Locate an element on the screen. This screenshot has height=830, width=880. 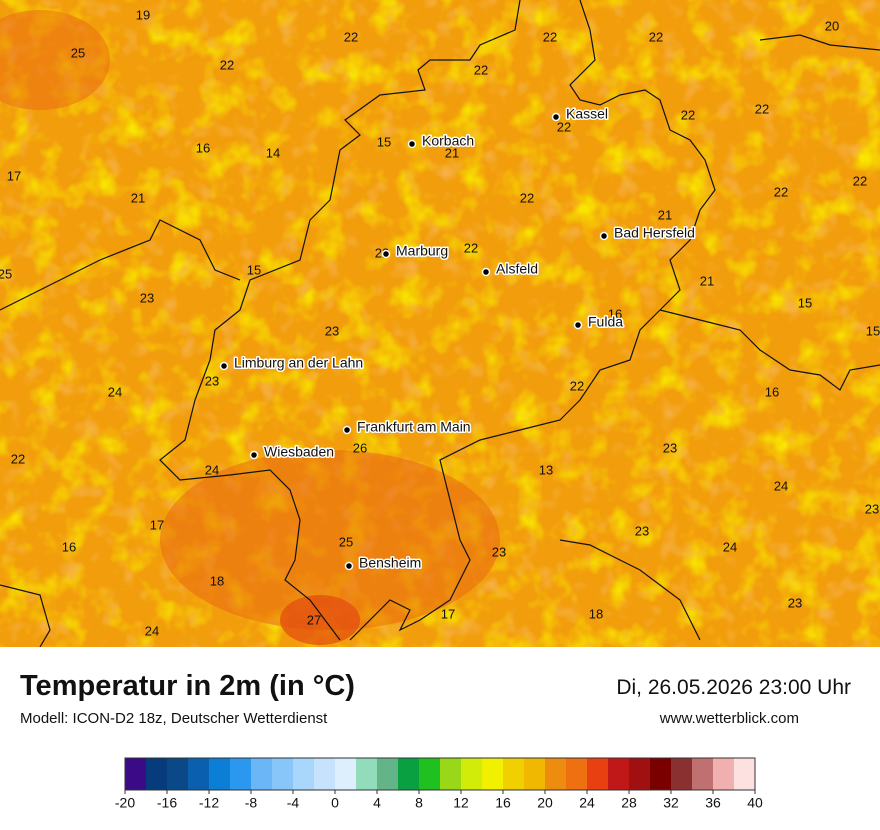
city-label: Alsfeld is located at coordinates (517, 269).